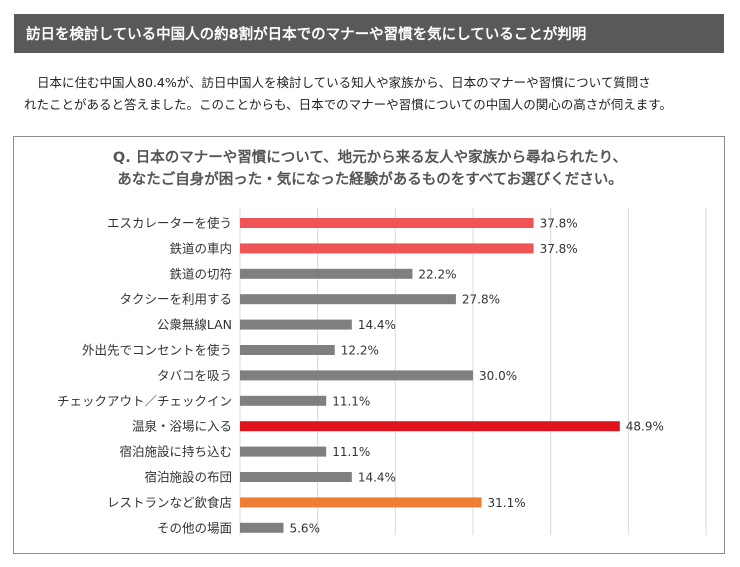 The height and width of the screenshot is (567, 740). What do you see at coordinates (194, 375) in the screenshot?
I see `category-label: タバコを吸う` at bounding box center [194, 375].